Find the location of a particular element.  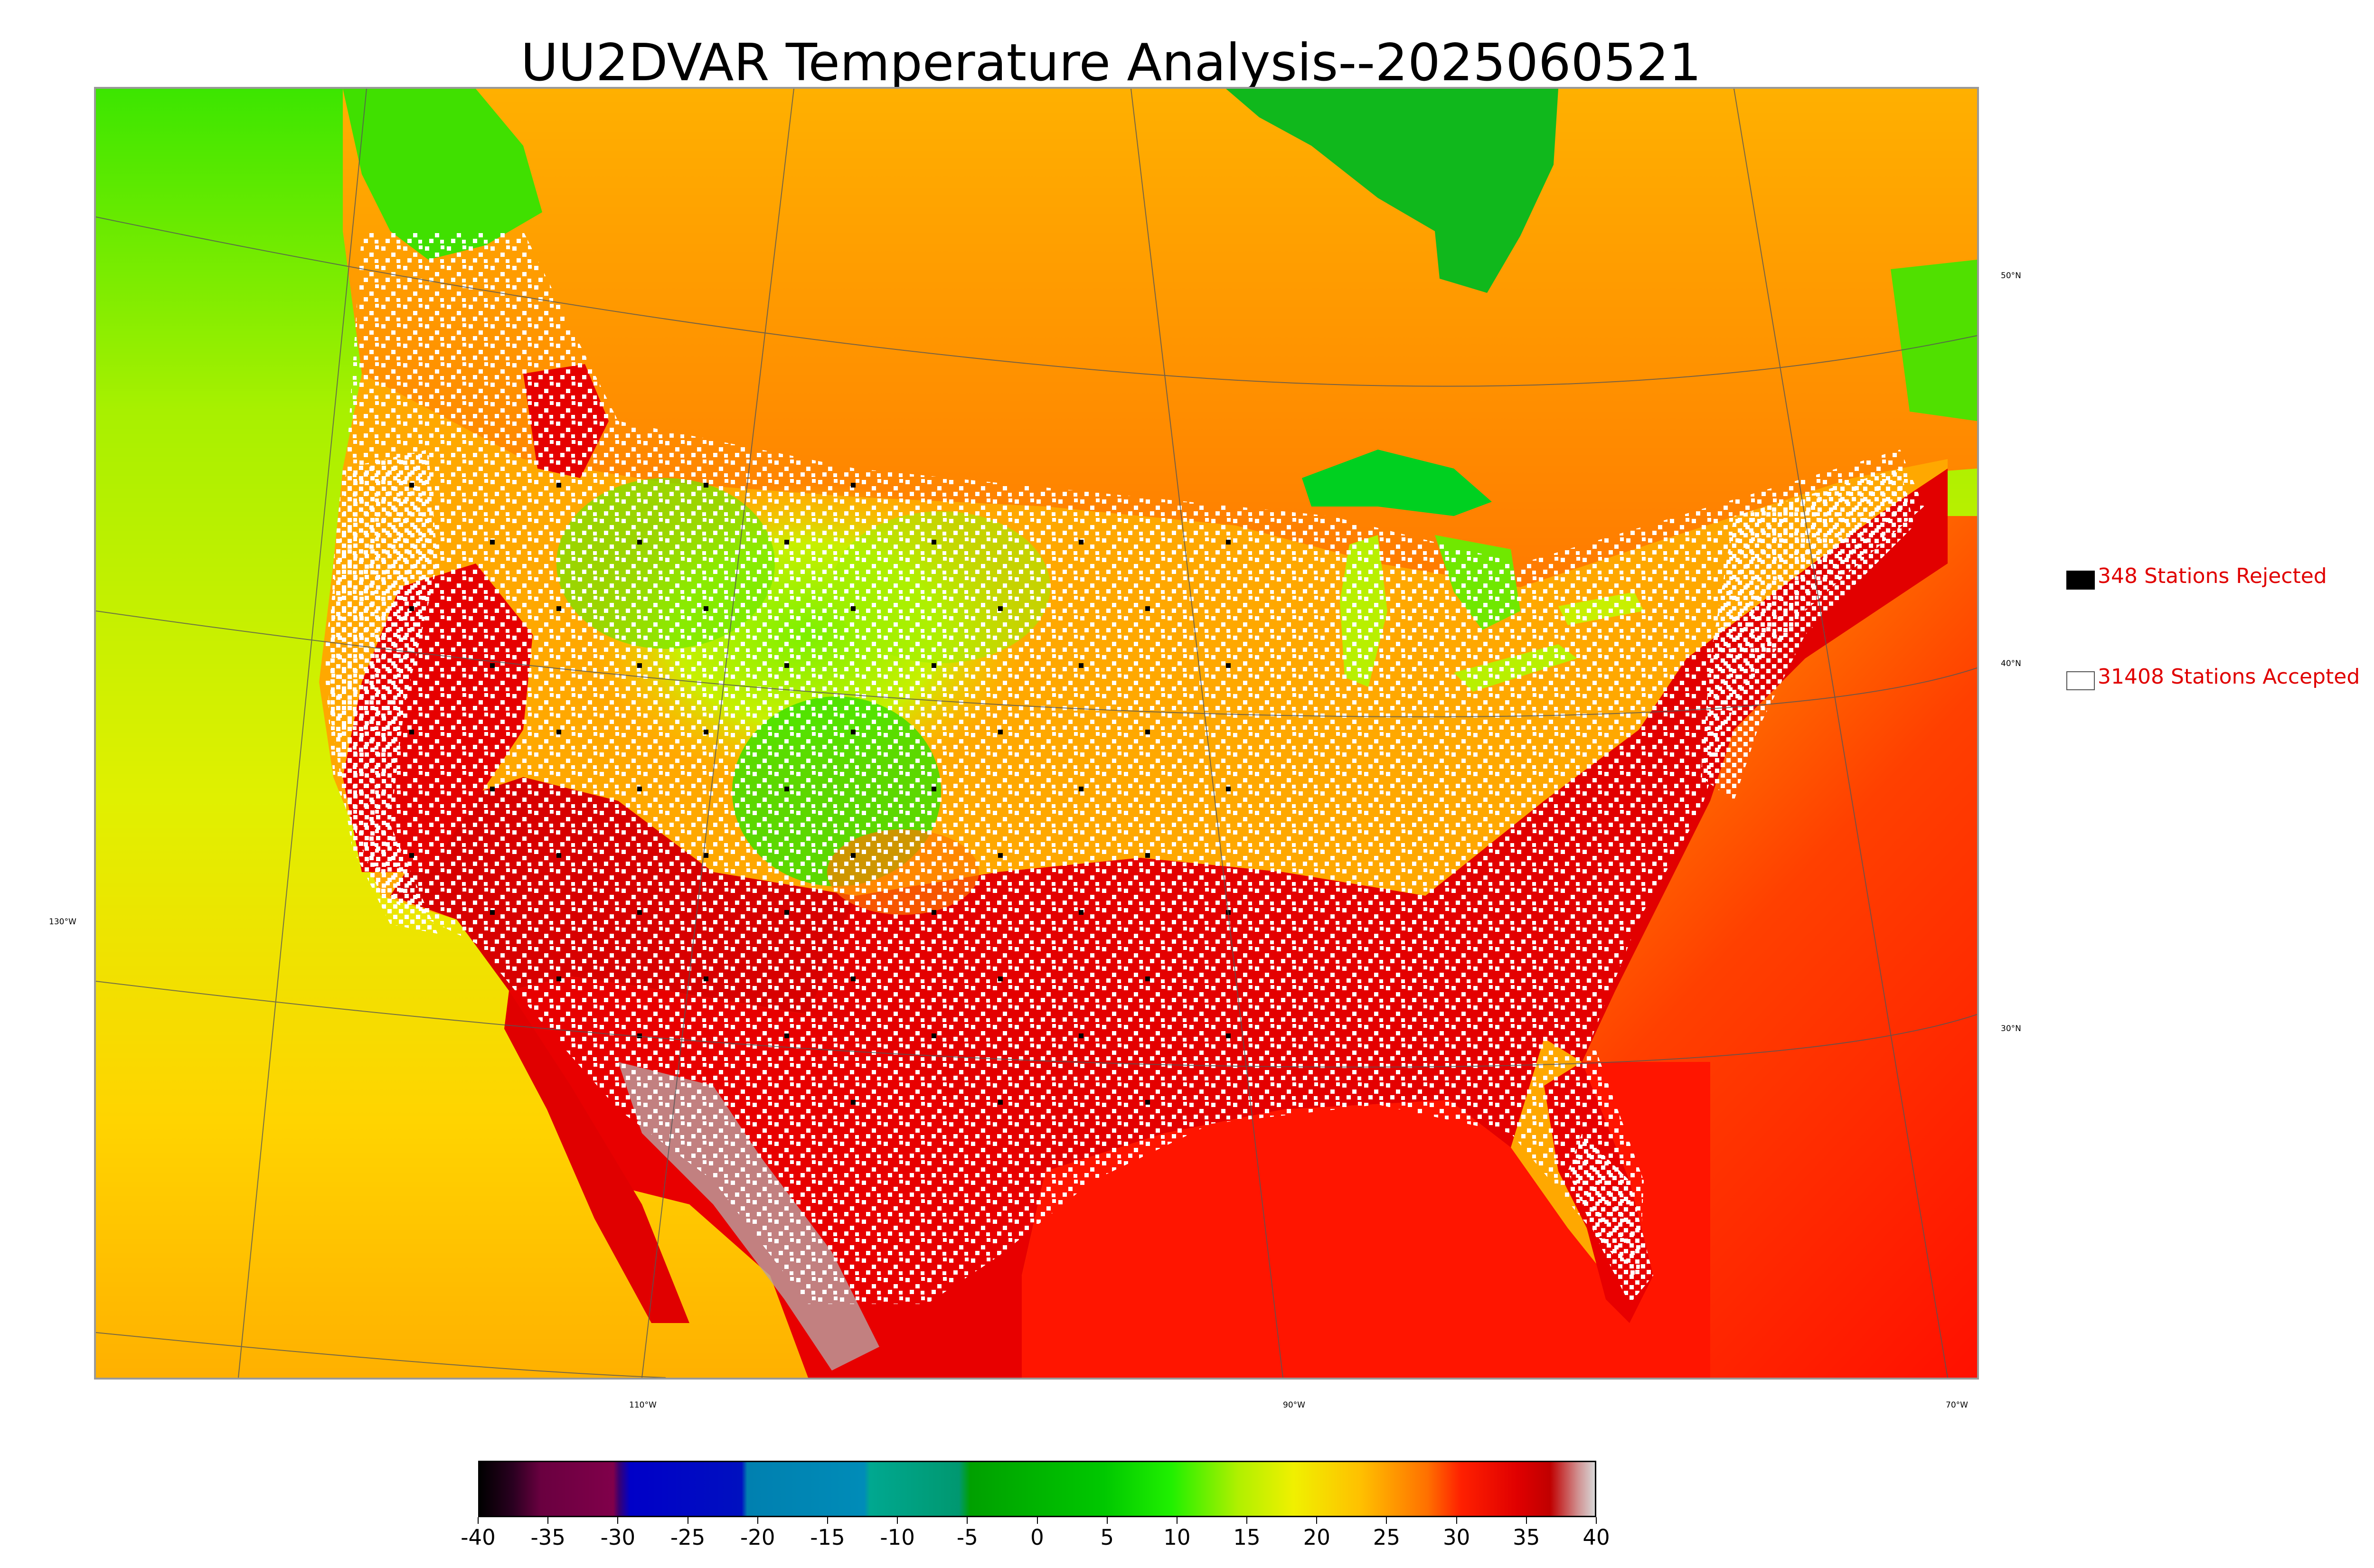

colorbar-tick-label: -25 is located at coordinates (688, 1538).